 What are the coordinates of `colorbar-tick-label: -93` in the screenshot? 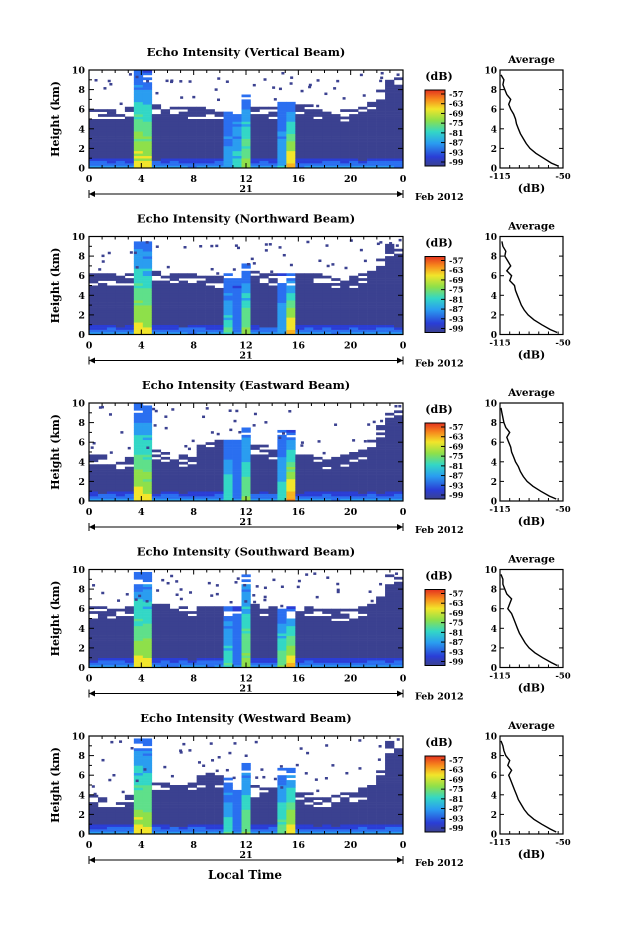 It's located at (456, 152).